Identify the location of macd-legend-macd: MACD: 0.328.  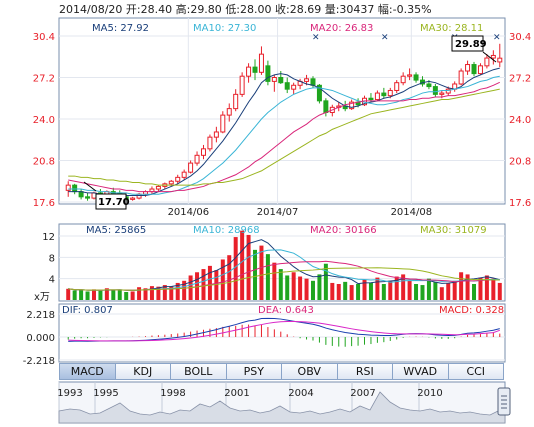
(471, 310).